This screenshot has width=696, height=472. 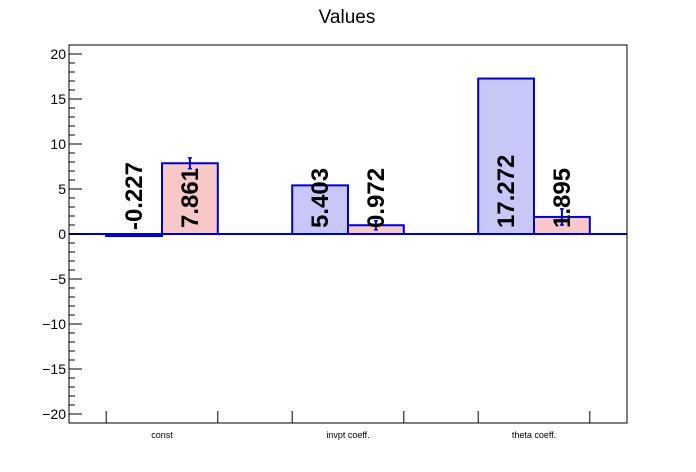 What do you see at coordinates (347, 435) in the screenshot?
I see `x-tick-label: invpt coeff.` at bounding box center [347, 435].